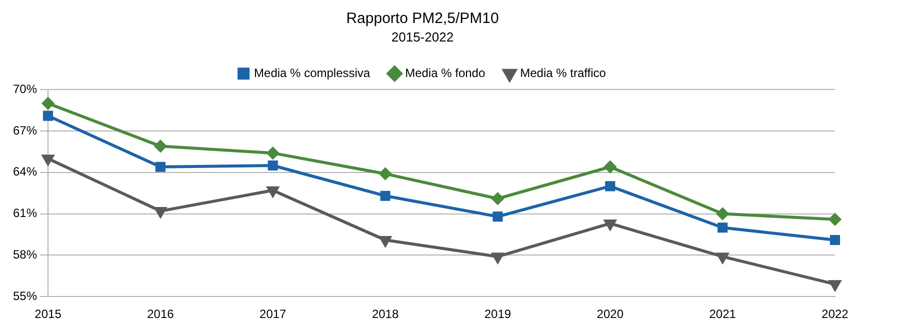 This screenshot has width=905, height=330. I want to click on x-tick-label: 2022, so click(835, 314).